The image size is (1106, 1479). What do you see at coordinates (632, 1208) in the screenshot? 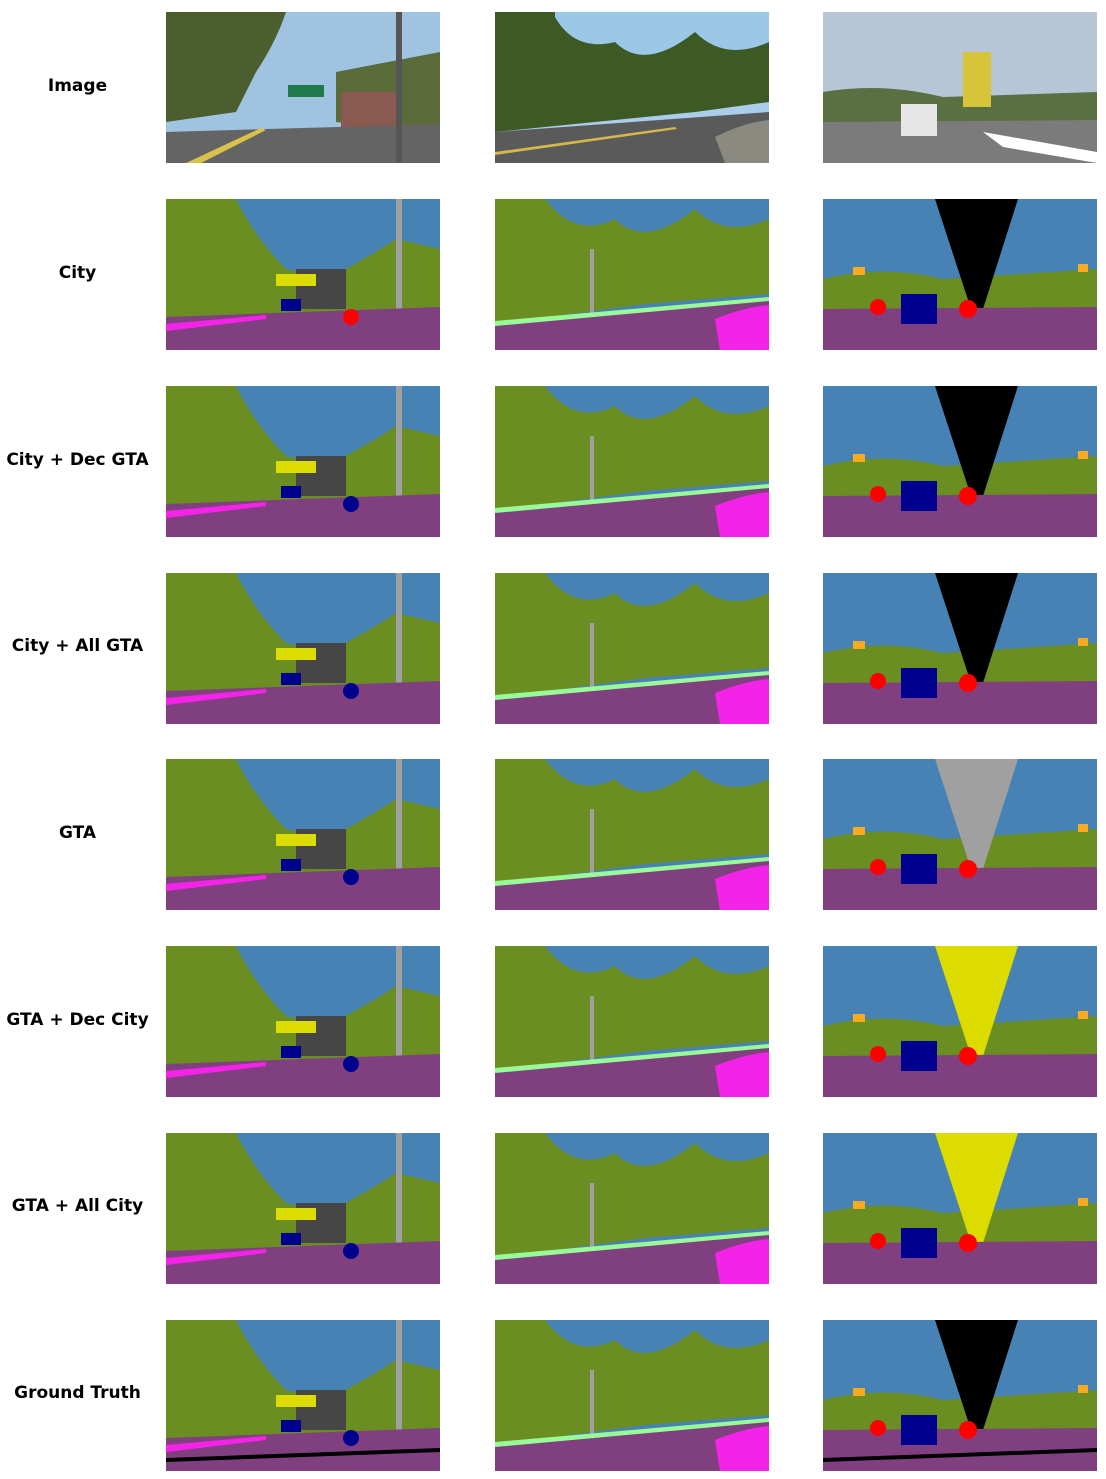
I see `segmentation-panel-r6-c1` at bounding box center [632, 1208].